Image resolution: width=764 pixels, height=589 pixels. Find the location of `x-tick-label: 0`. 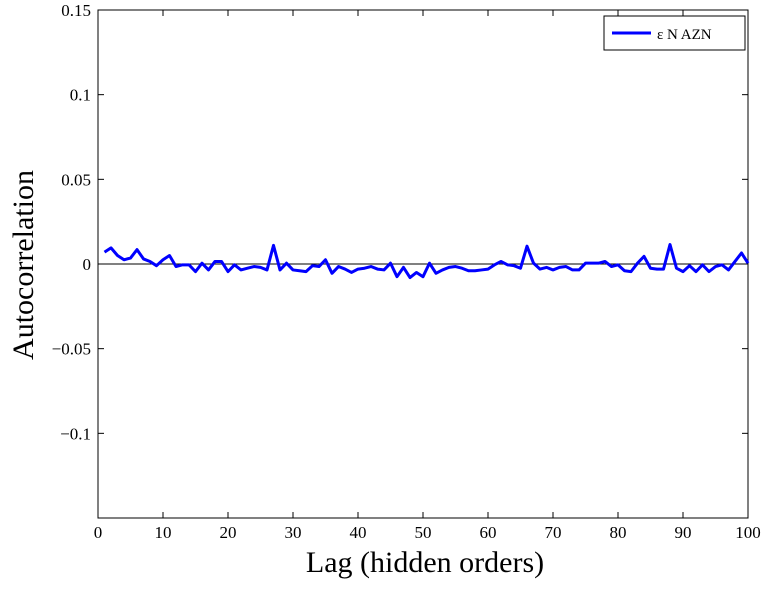

x-tick-label: 0 is located at coordinates (98, 532).